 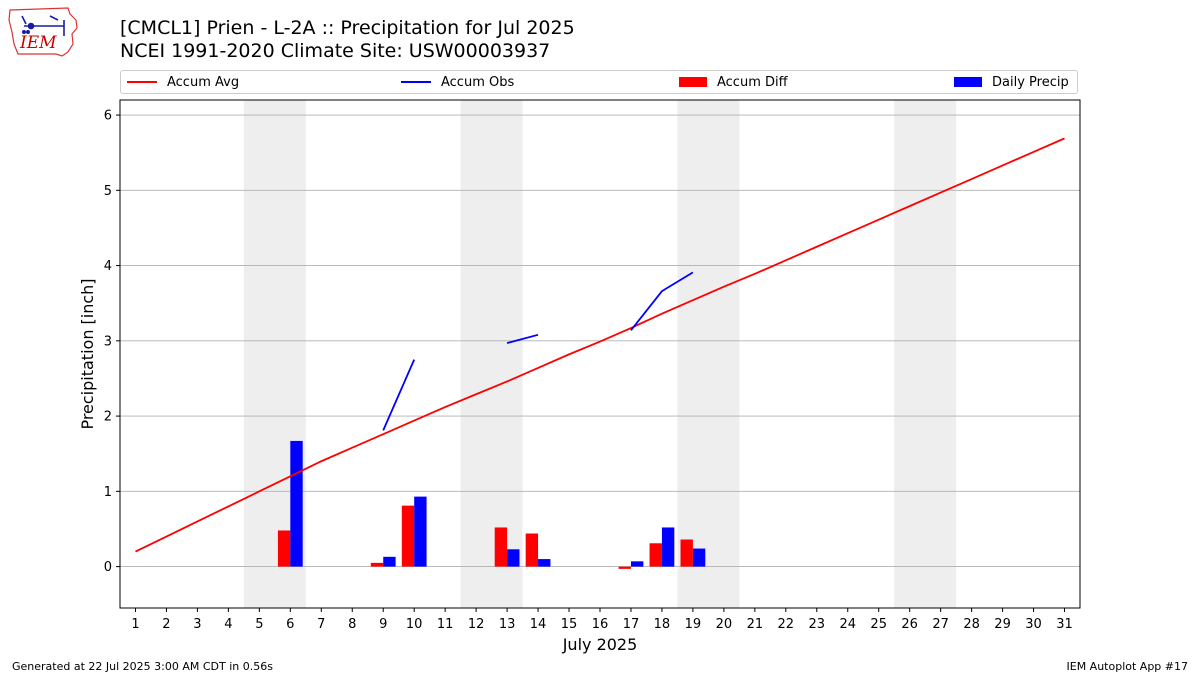 I want to click on tick-label-y-3: 3, so click(x=108, y=341).